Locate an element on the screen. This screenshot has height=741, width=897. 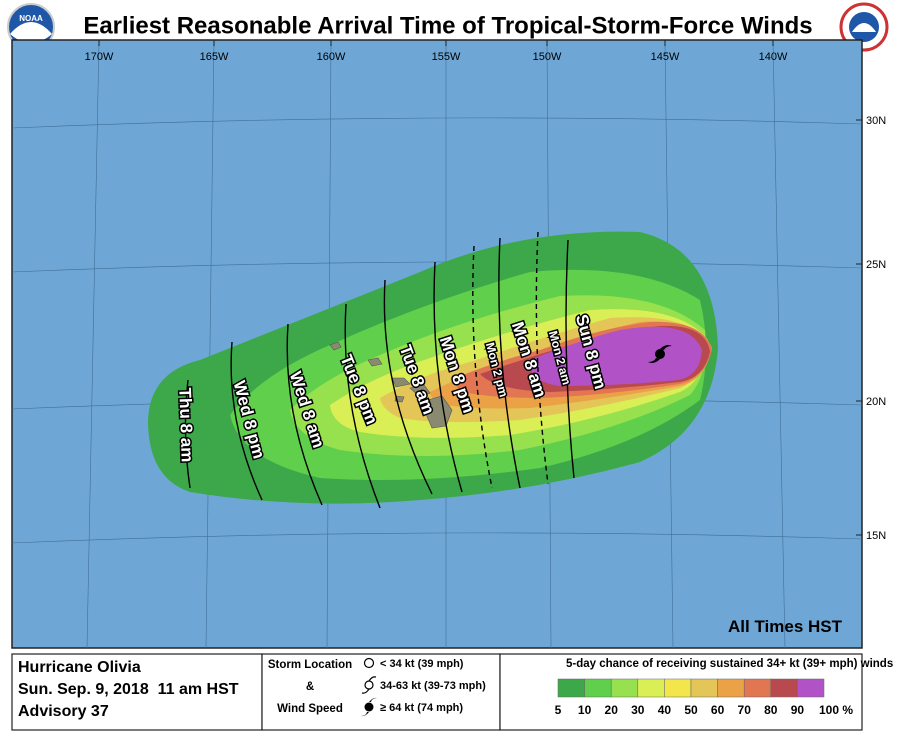
lat-label: 30N is located at coordinates (876, 121).